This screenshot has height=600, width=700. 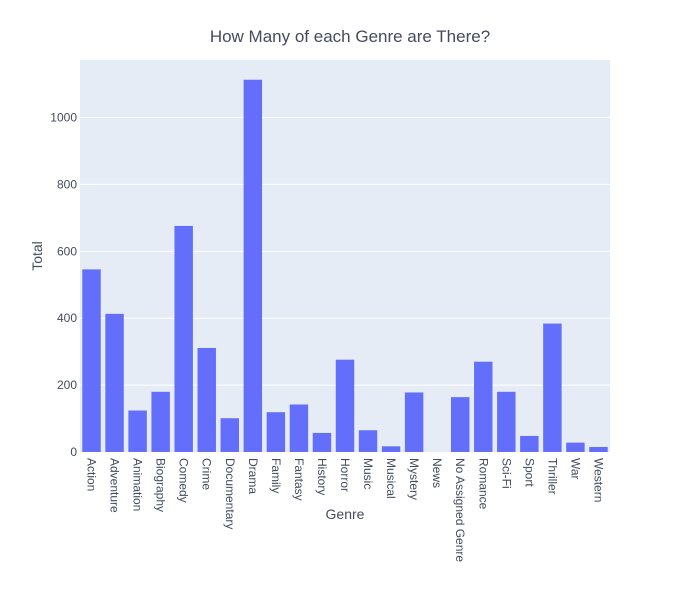 I want to click on bar-music, so click(x=368, y=441).